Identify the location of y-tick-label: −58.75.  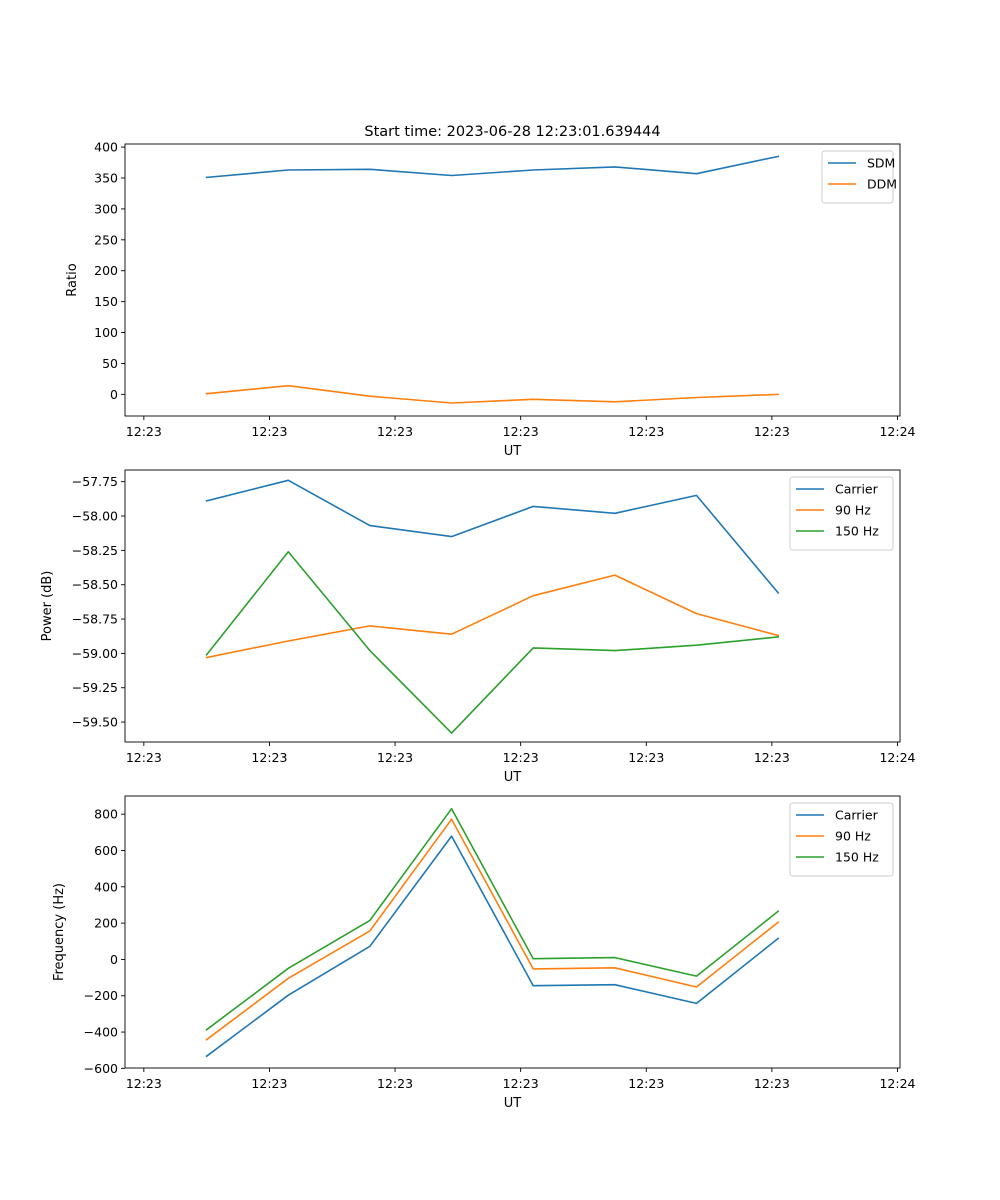
(95, 619).